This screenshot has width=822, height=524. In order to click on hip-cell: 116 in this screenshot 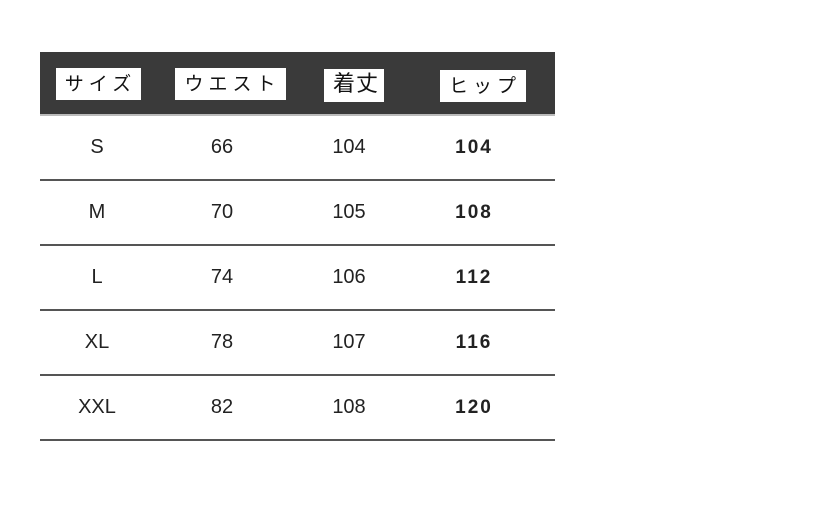, I will do `click(474, 342)`.